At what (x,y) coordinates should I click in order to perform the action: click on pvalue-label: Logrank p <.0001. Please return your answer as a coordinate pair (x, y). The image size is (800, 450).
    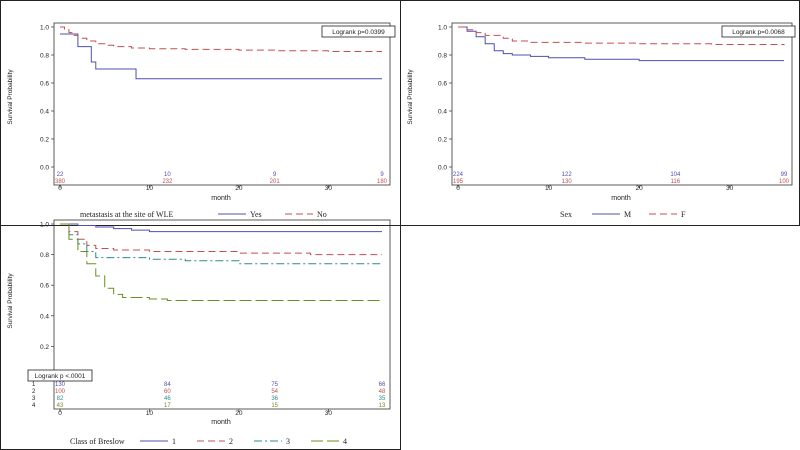
    Looking at the image, I should click on (60, 376).